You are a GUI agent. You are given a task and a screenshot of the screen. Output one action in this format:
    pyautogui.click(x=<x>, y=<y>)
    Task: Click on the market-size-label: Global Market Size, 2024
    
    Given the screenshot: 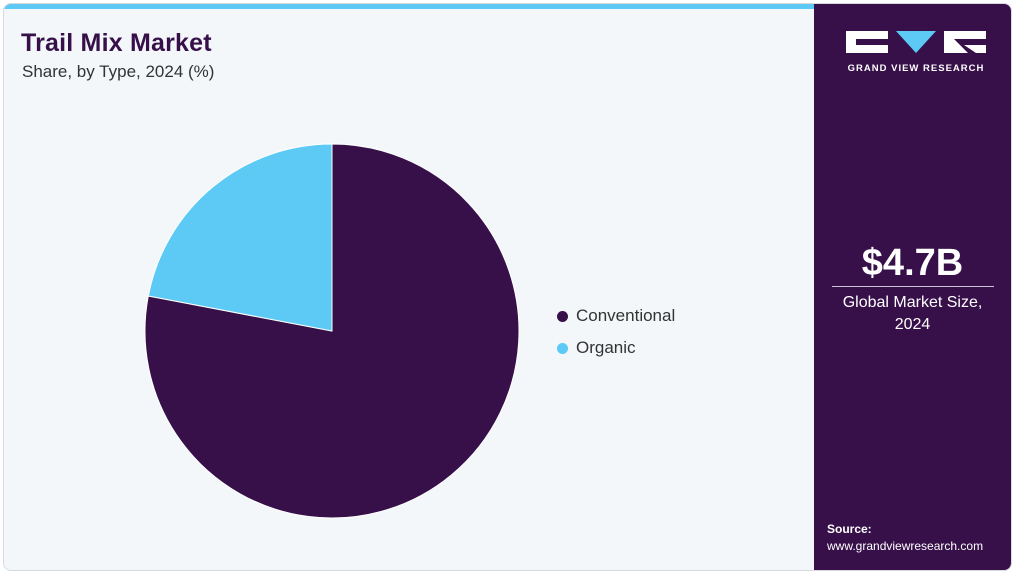 What is the action you would take?
    pyautogui.click(x=912, y=314)
    